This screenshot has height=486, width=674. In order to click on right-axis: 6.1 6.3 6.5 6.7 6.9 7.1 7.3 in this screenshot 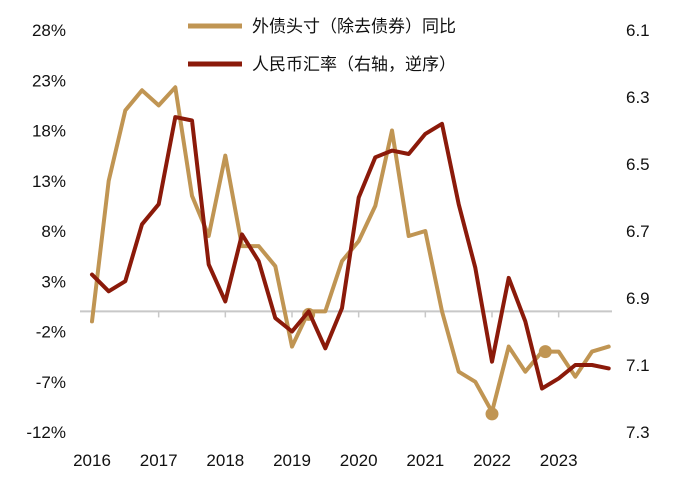, I will do `click(638, 231)`.